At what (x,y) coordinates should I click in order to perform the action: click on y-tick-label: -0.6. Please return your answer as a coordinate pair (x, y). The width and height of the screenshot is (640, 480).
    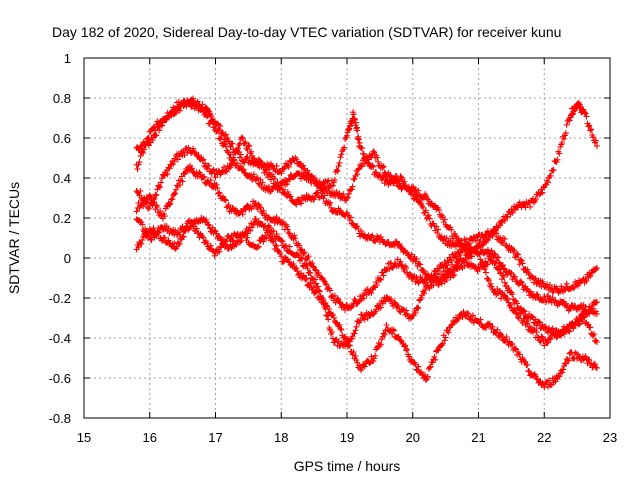
    Looking at the image, I should click on (60, 378).